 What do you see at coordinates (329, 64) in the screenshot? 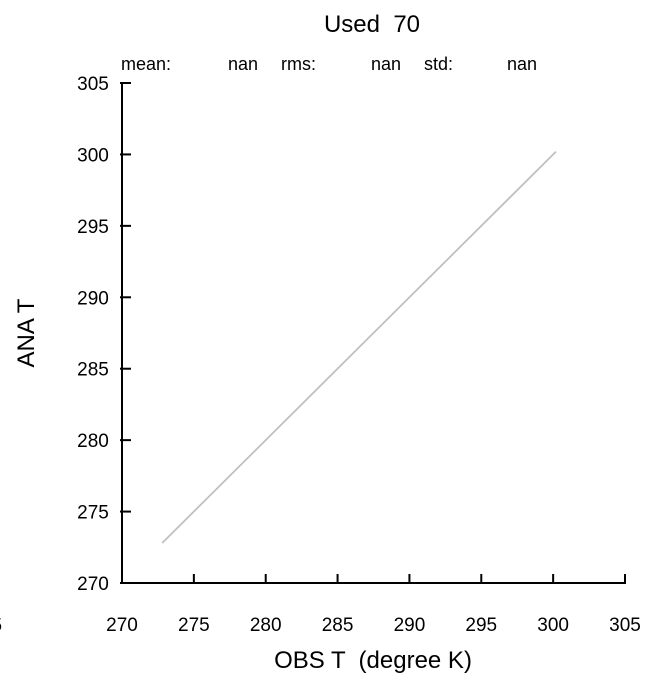
I see `stats-row: mean: nan rms: nan std: nan` at bounding box center [329, 64].